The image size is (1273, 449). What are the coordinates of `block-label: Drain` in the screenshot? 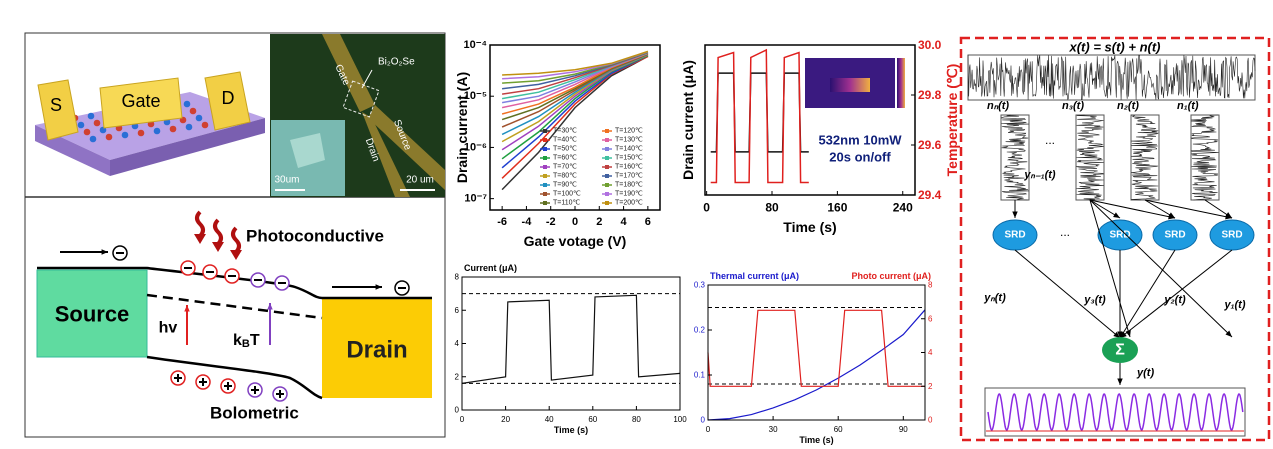 It's located at (376, 350).